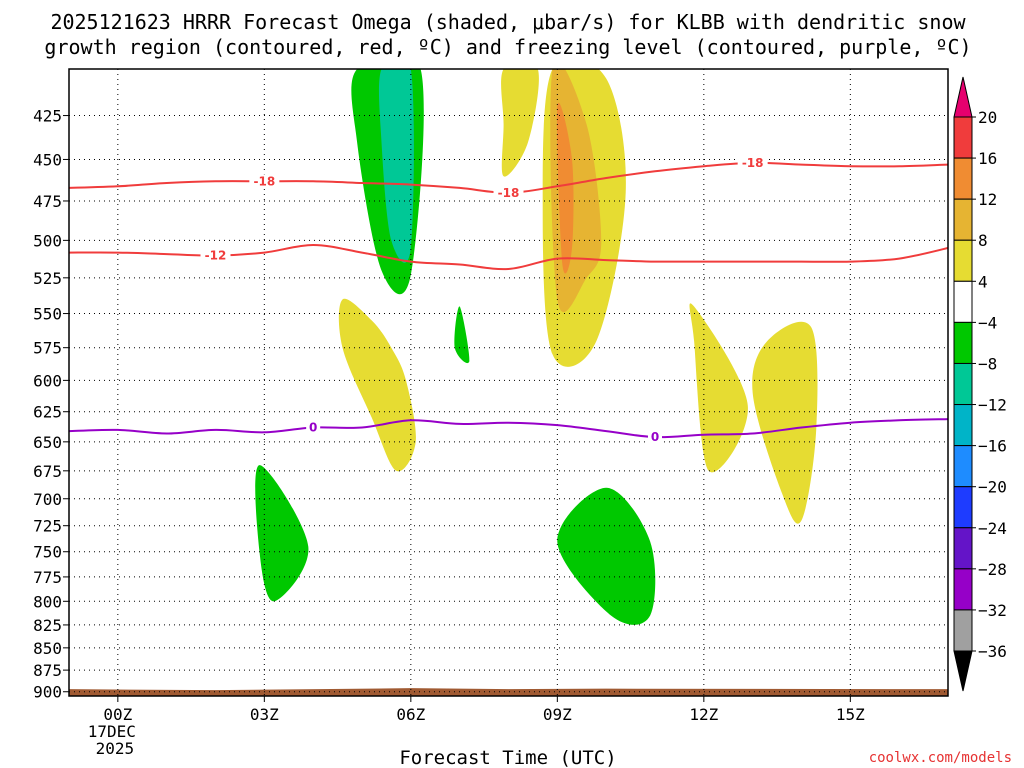 This screenshot has width=1024, height=768. Describe the element at coordinates (992, 569) in the screenshot. I see `colorbar-label: −28` at that location.